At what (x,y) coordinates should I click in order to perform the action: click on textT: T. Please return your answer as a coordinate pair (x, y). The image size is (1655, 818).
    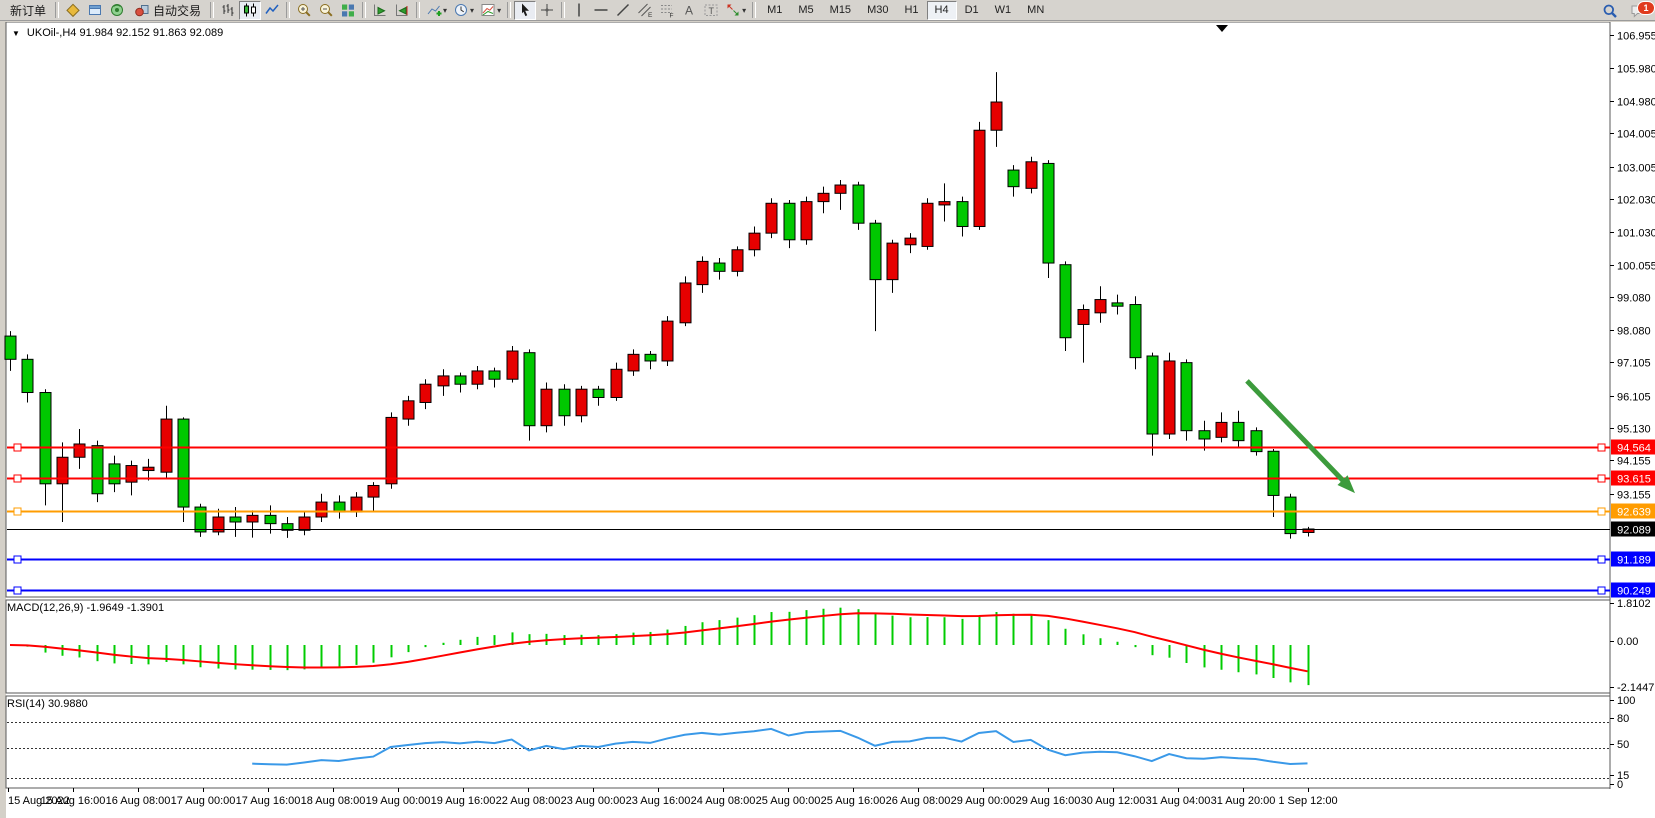
    Looking at the image, I should click on (711, 10).